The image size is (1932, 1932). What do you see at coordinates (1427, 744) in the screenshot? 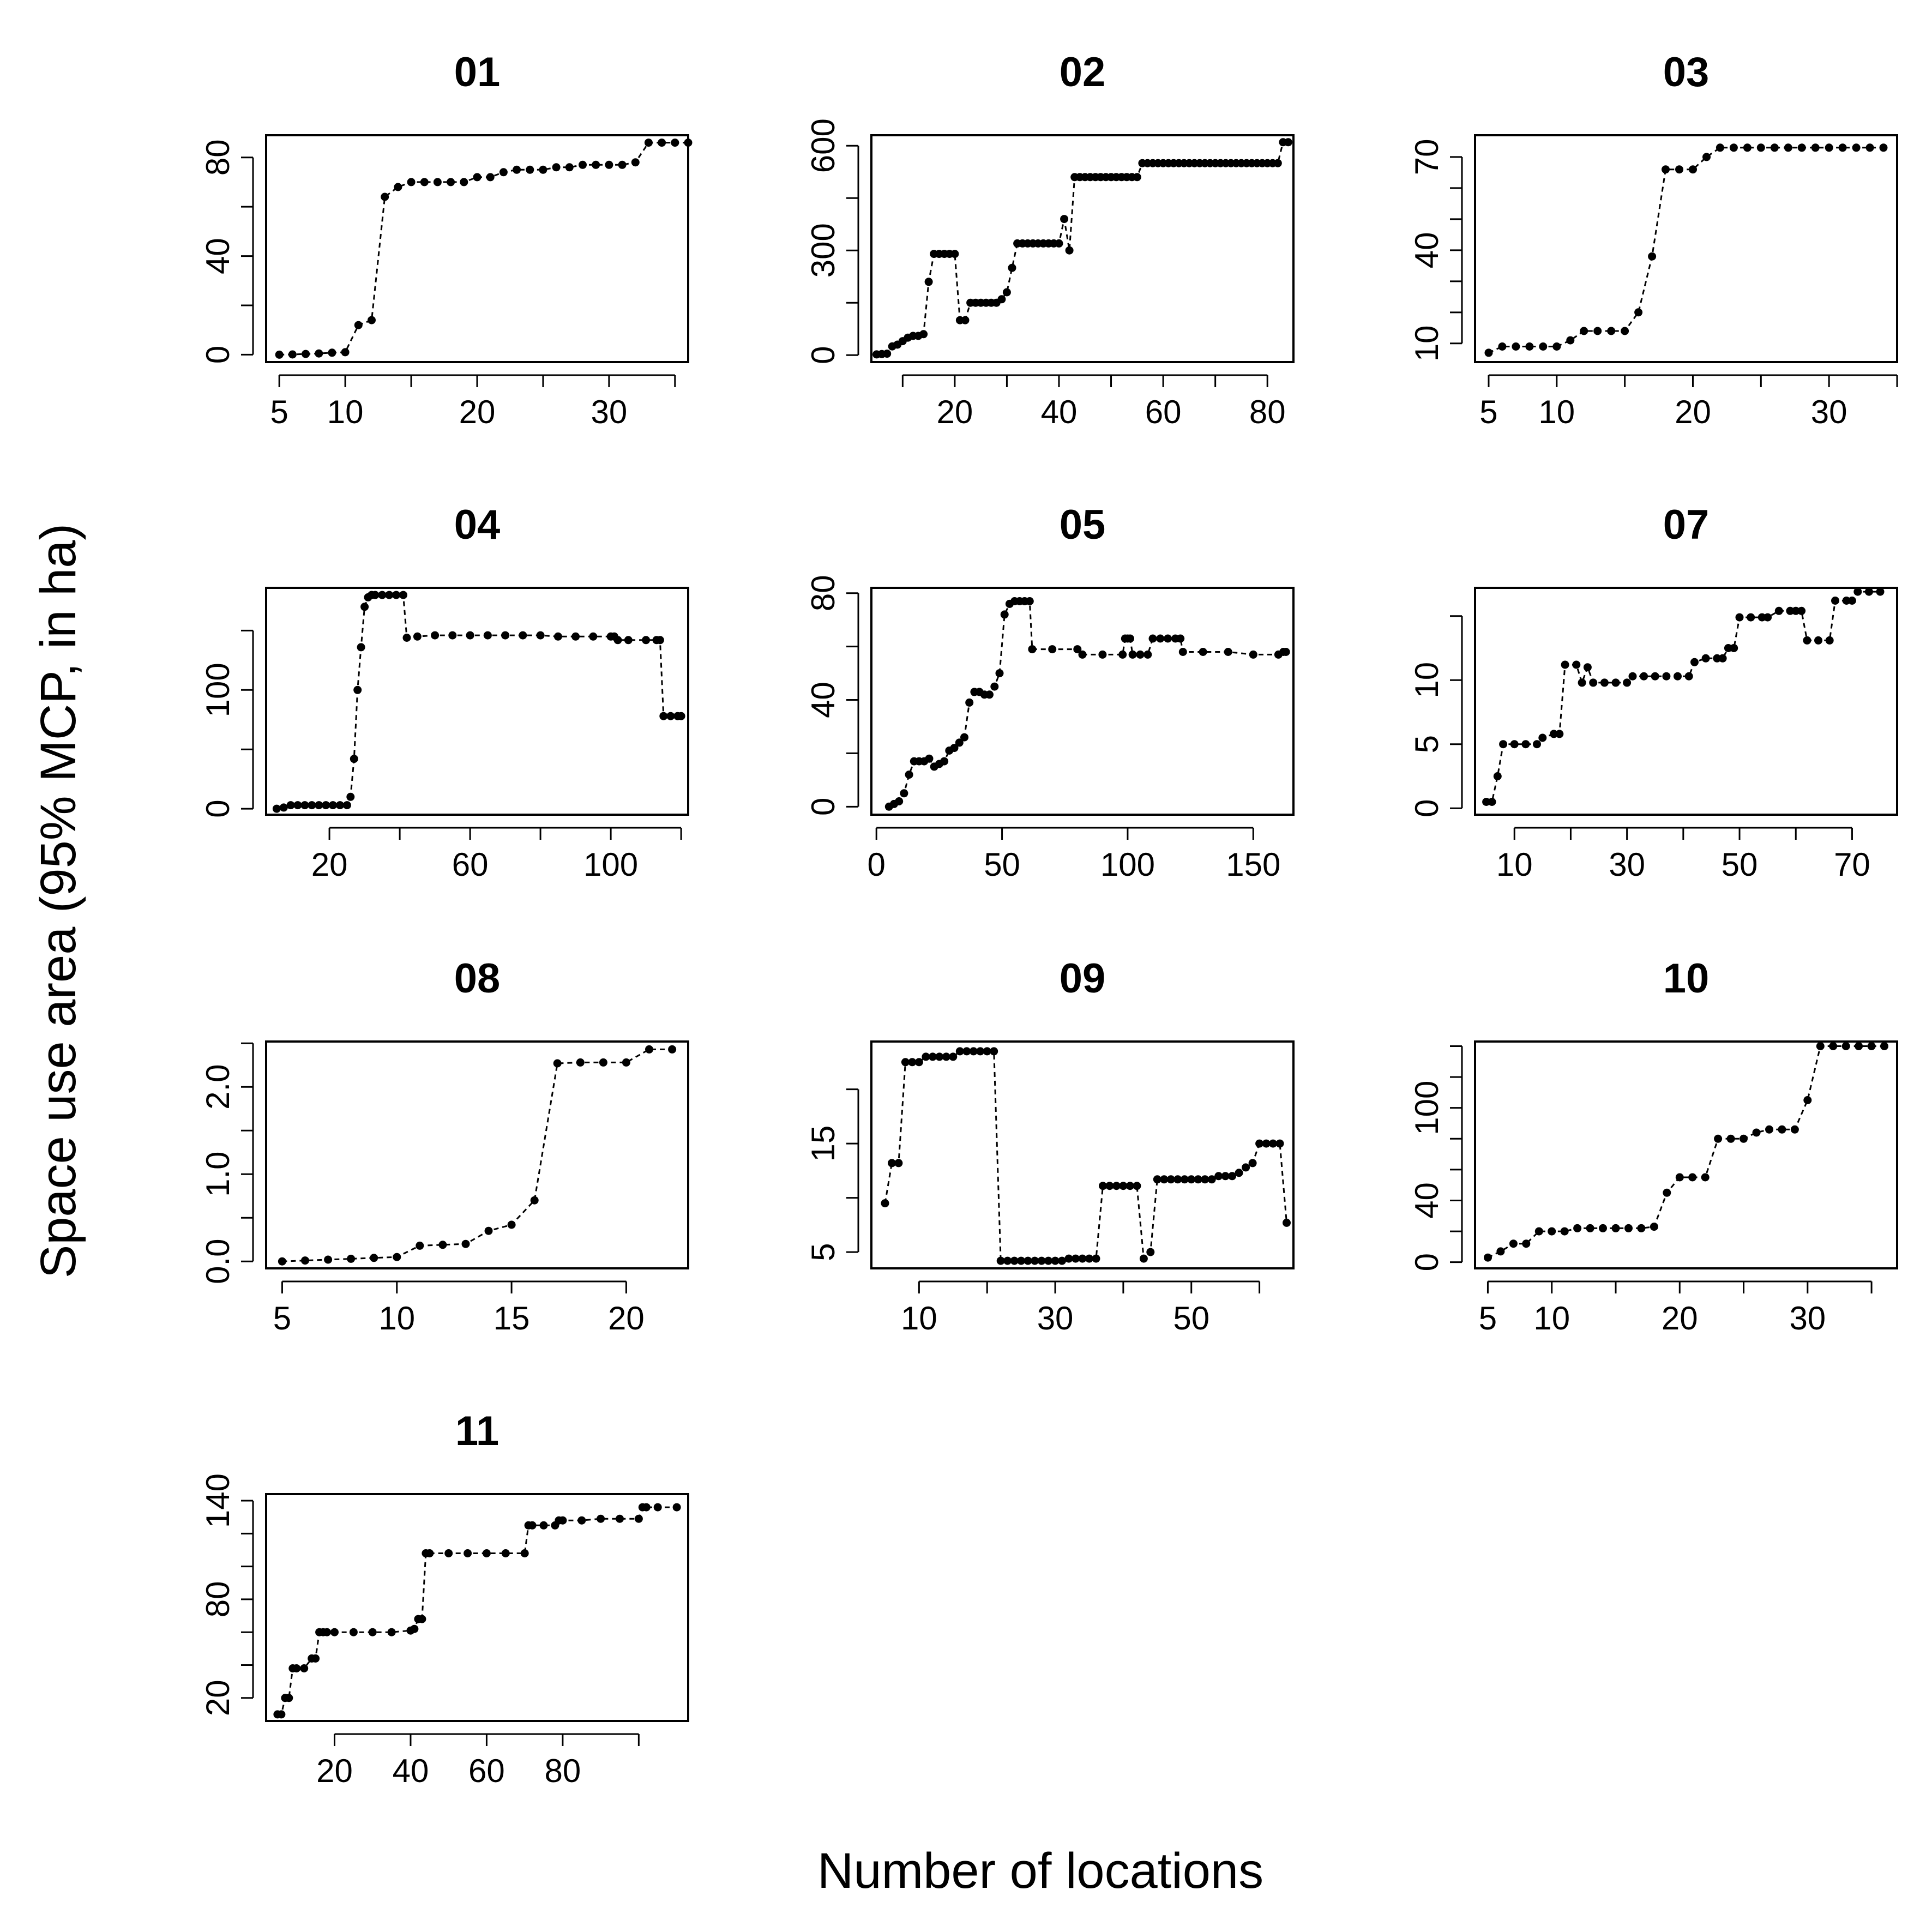
I see `y-tick-label: 5` at bounding box center [1427, 744].